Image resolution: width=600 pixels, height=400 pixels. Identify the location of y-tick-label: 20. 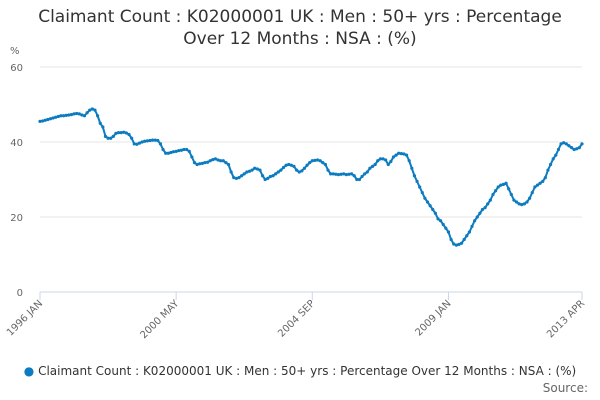
(16, 218).